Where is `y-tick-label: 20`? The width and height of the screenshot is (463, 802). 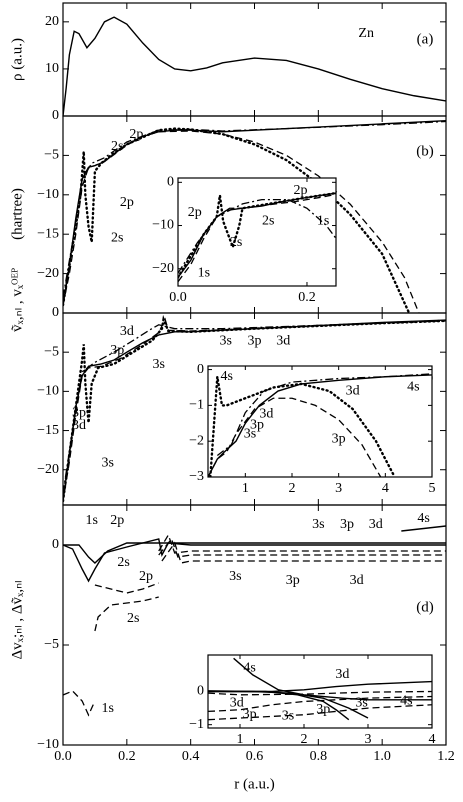
y-tick-label: 20 is located at coordinates (52, 21).